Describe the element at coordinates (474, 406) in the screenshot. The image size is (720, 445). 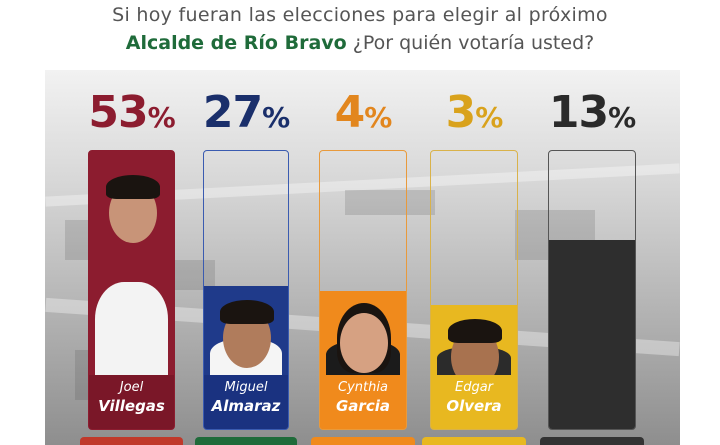
I see `candidate-last-name: Olvera` at that location.